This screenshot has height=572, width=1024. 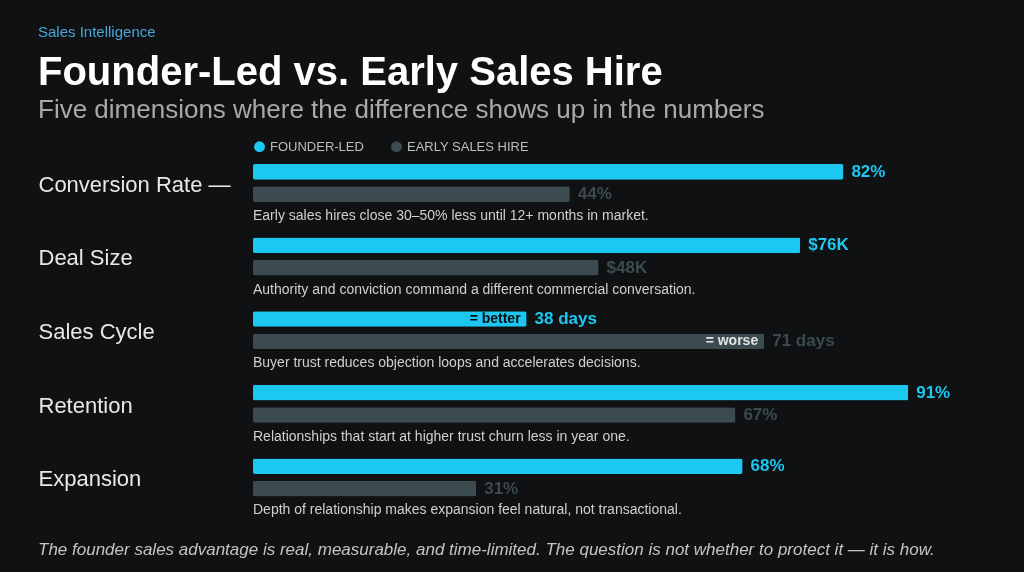 I want to click on annotation: Early sales hires close 30–50% less until 12+ months in market., so click(x=451, y=214).